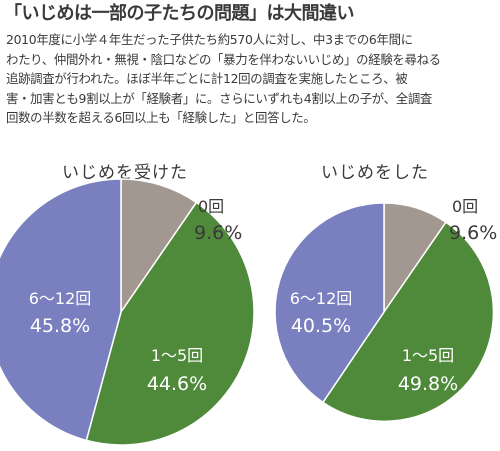 Image resolution: width=500 pixels, height=451 pixels. Describe the element at coordinates (207, 78) in the screenshot. I see `body-line: 追跡調査が行われた。ほぼ半年ごとに計12回の調査を実施したところ、被` at that location.